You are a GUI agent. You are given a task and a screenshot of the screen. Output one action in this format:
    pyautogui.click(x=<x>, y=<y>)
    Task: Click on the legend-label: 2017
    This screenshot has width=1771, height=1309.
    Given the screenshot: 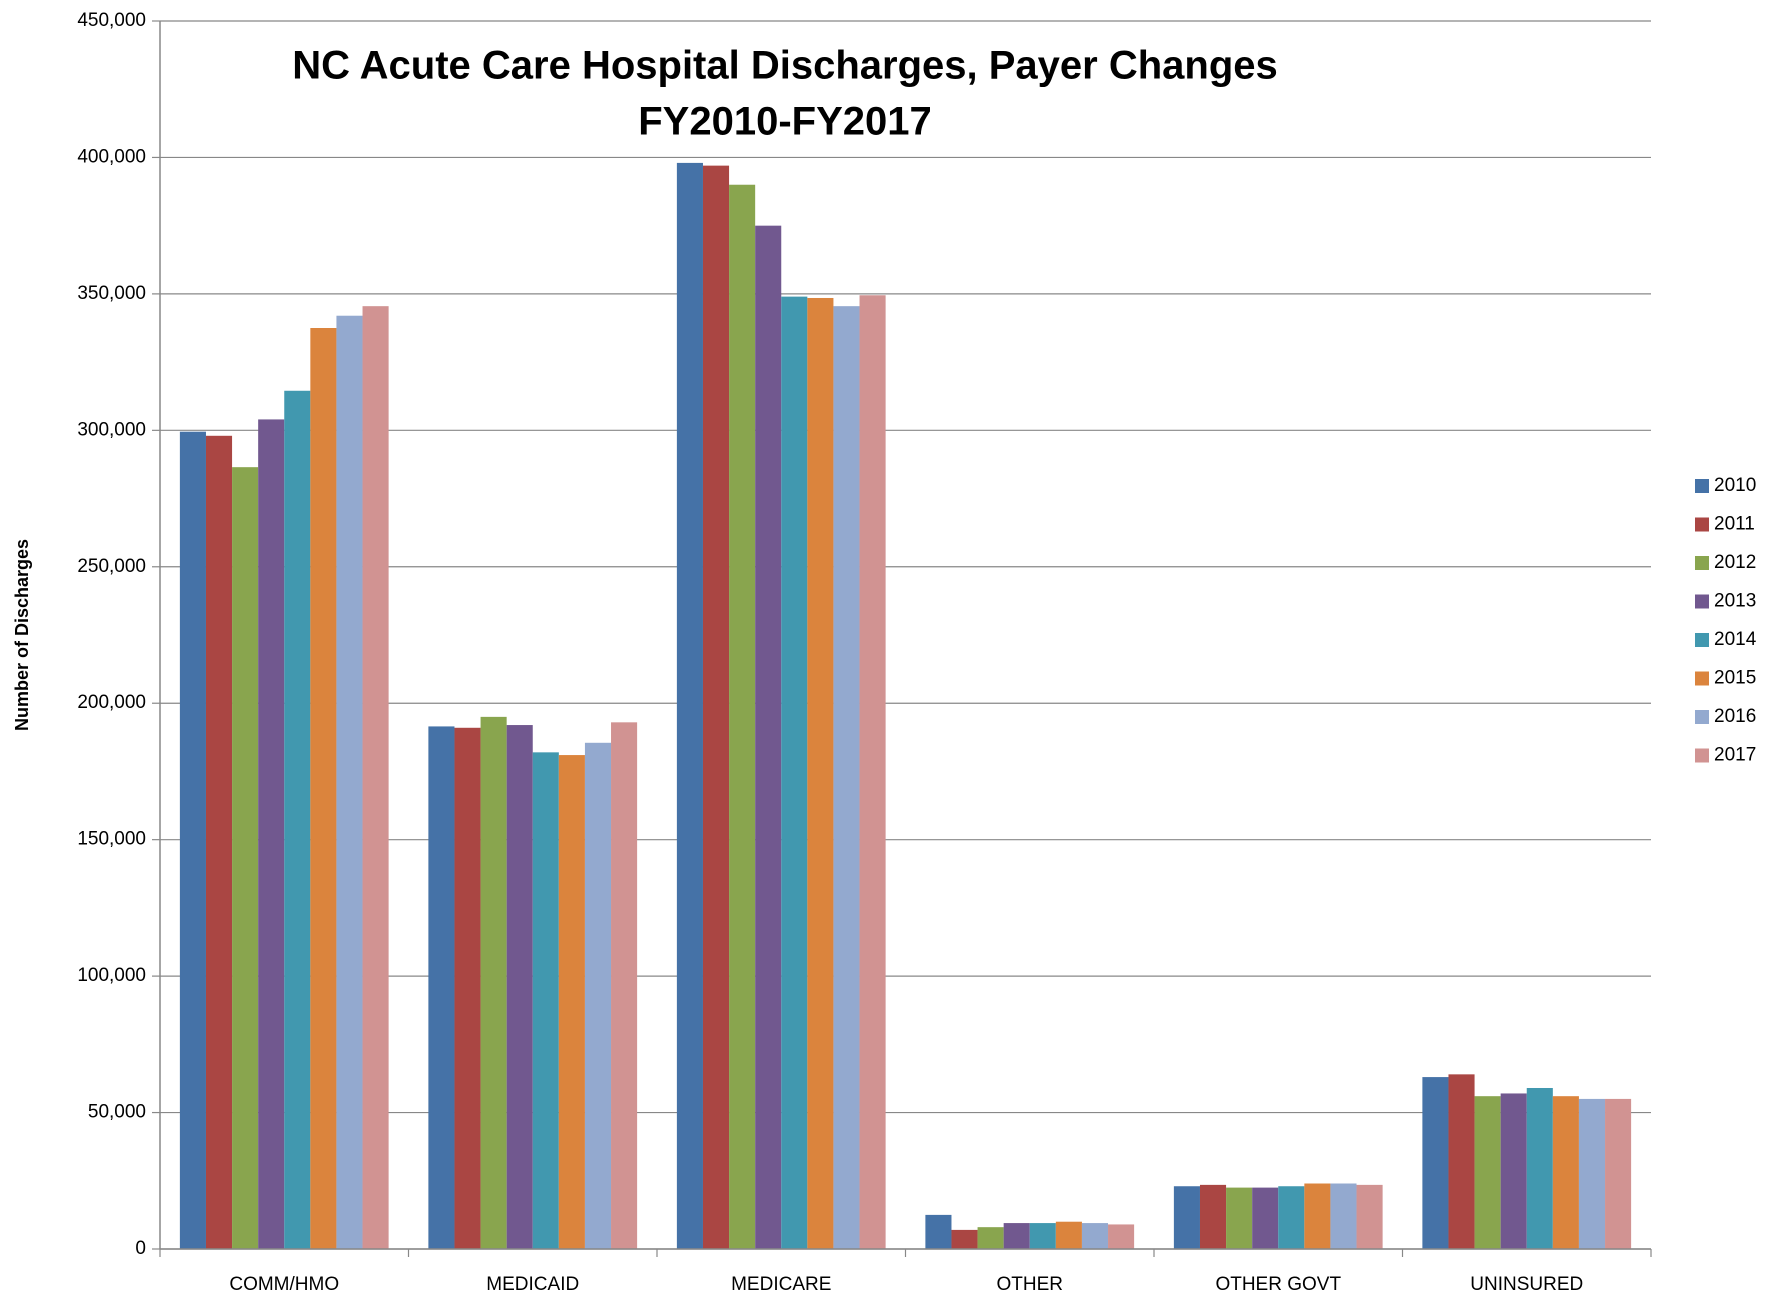 What is the action you would take?
    pyautogui.click(x=1735, y=755)
    